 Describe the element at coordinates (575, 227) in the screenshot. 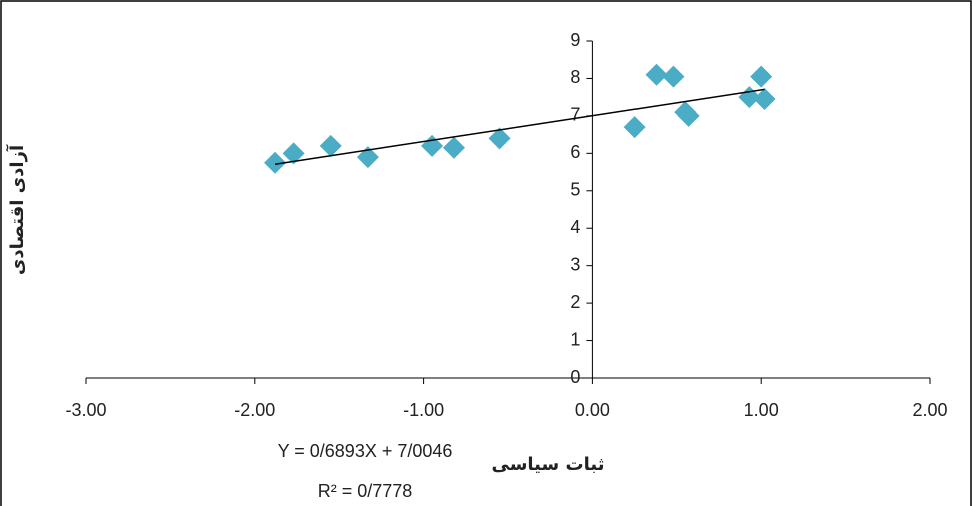

I see `y-tick-label: 4` at that location.